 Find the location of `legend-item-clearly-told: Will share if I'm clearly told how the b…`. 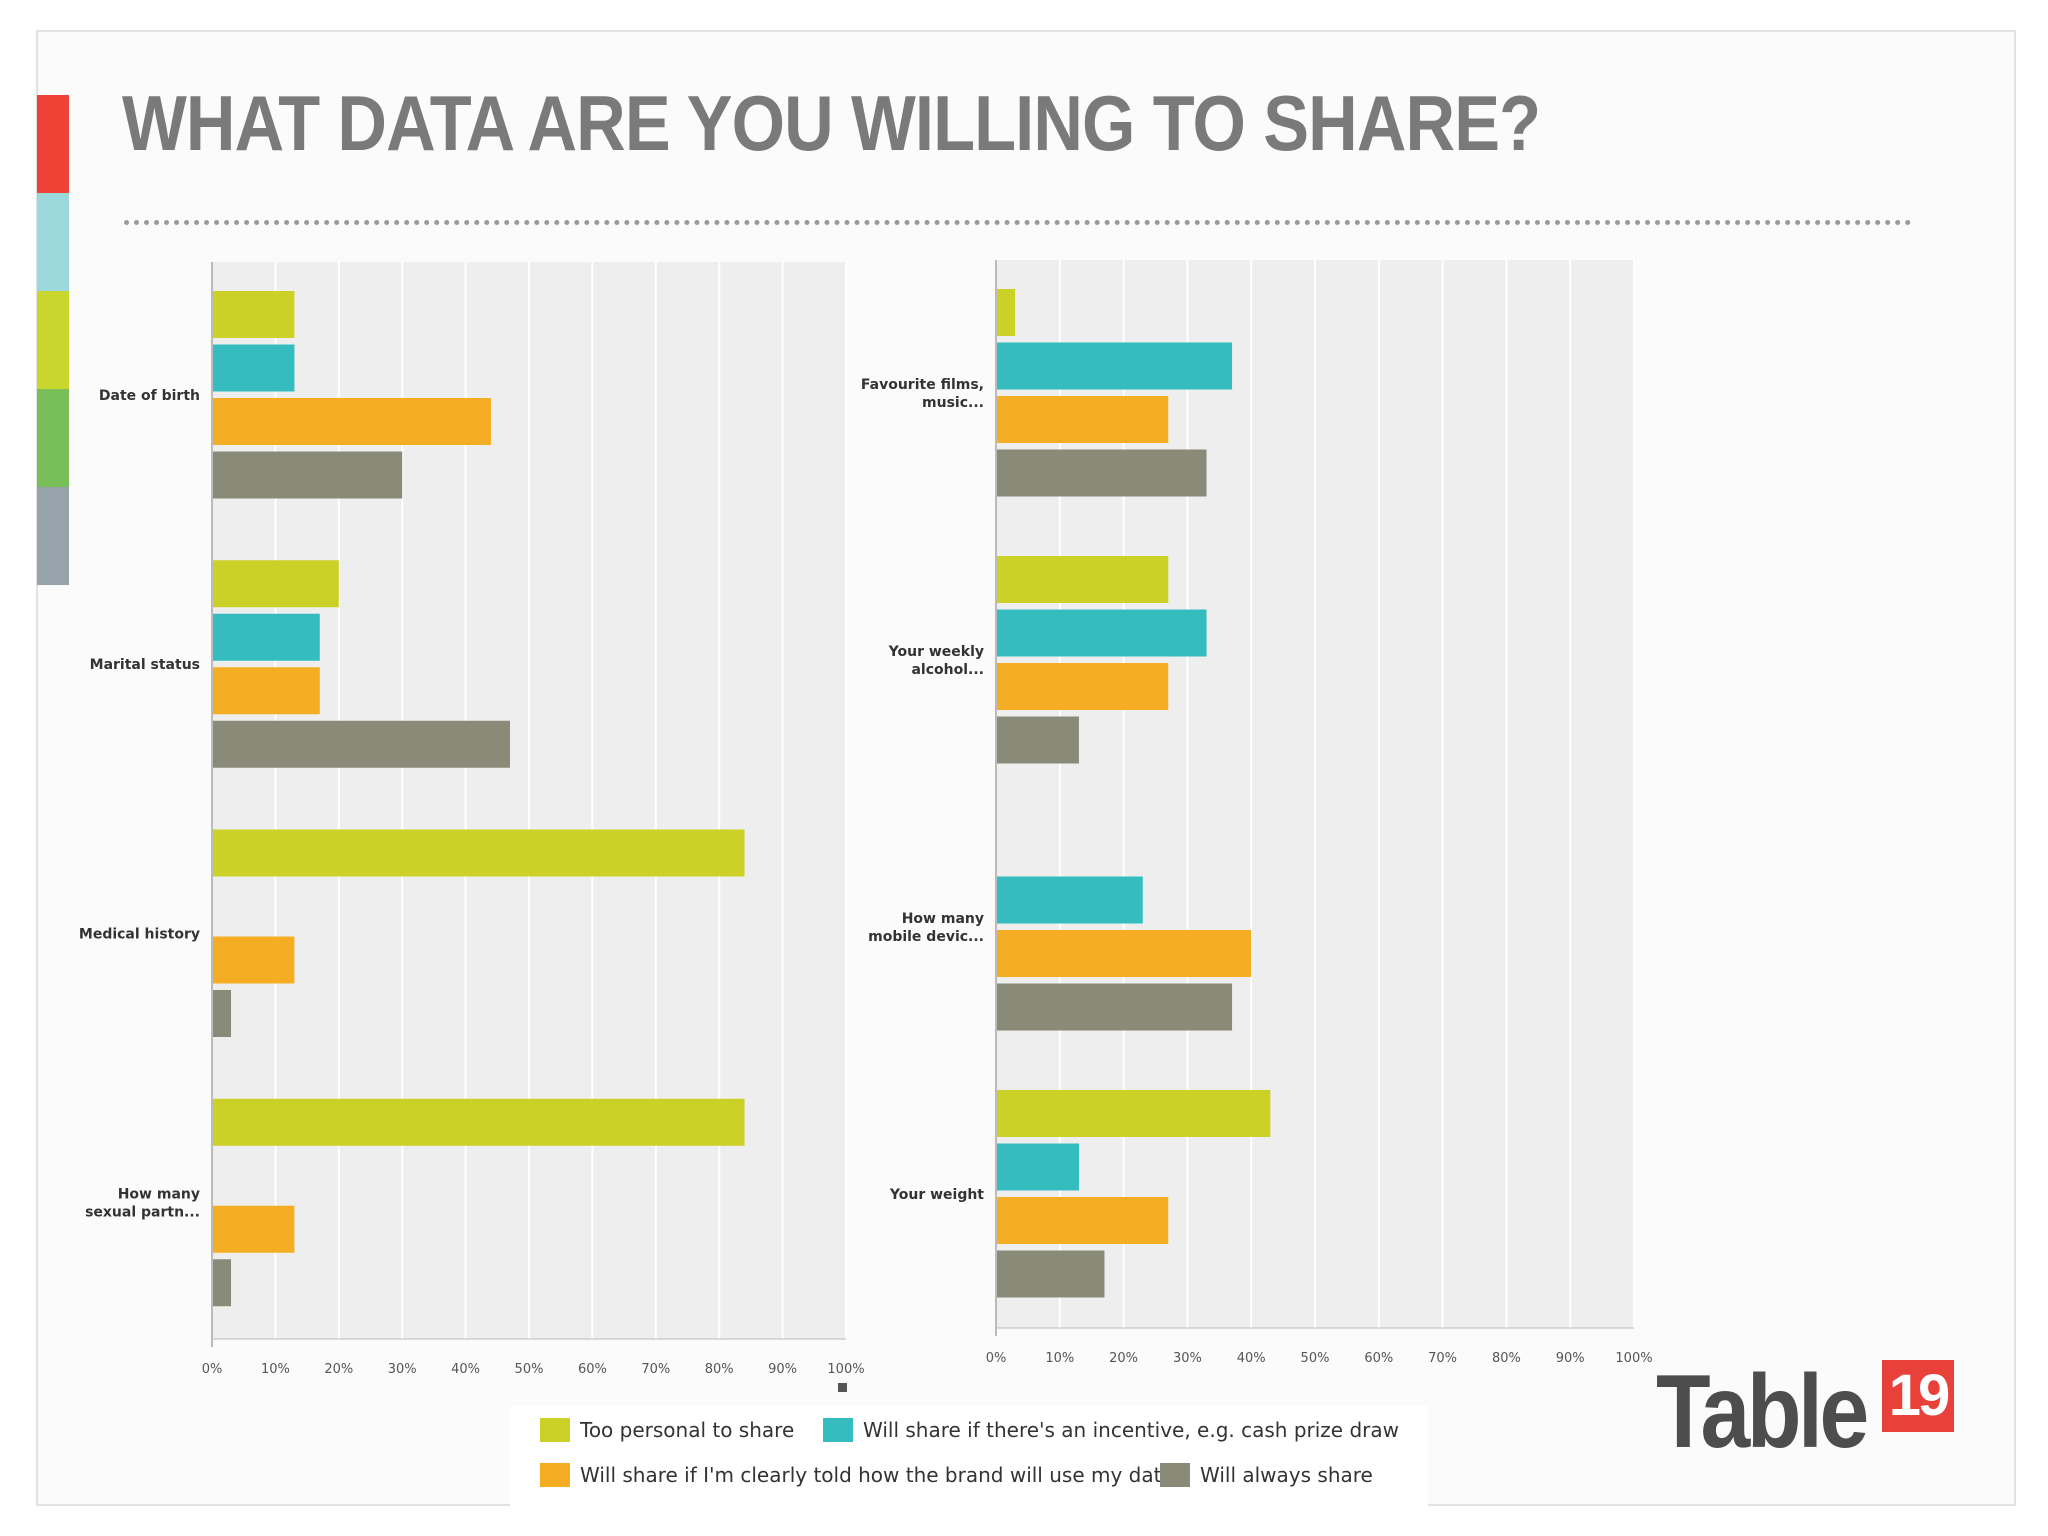

legend-item-clearly-told: Will share if I'm clearly told how the b… is located at coordinates (857, 1475).